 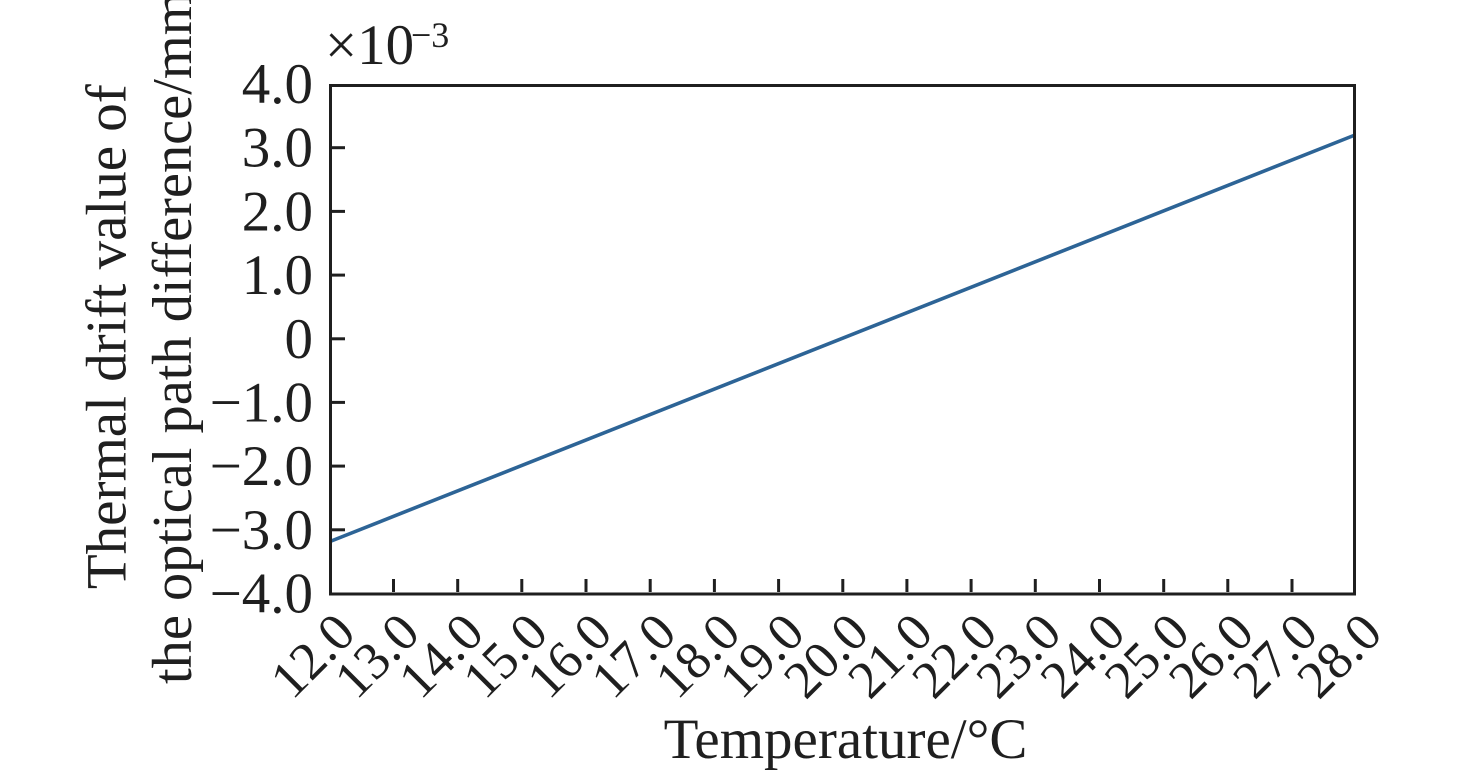 What do you see at coordinates (277, 275) in the screenshot?
I see `svg-text: 1.0` at bounding box center [277, 275].